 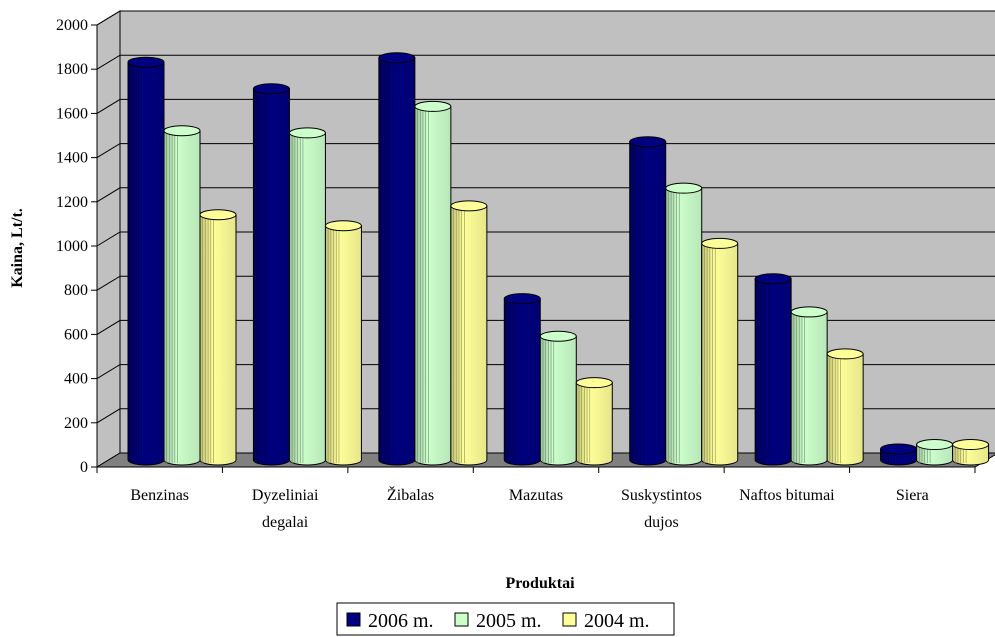 What do you see at coordinates (17, 248) in the screenshot?
I see `y-axis-label: Kaina, Lt/t.` at bounding box center [17, 248].